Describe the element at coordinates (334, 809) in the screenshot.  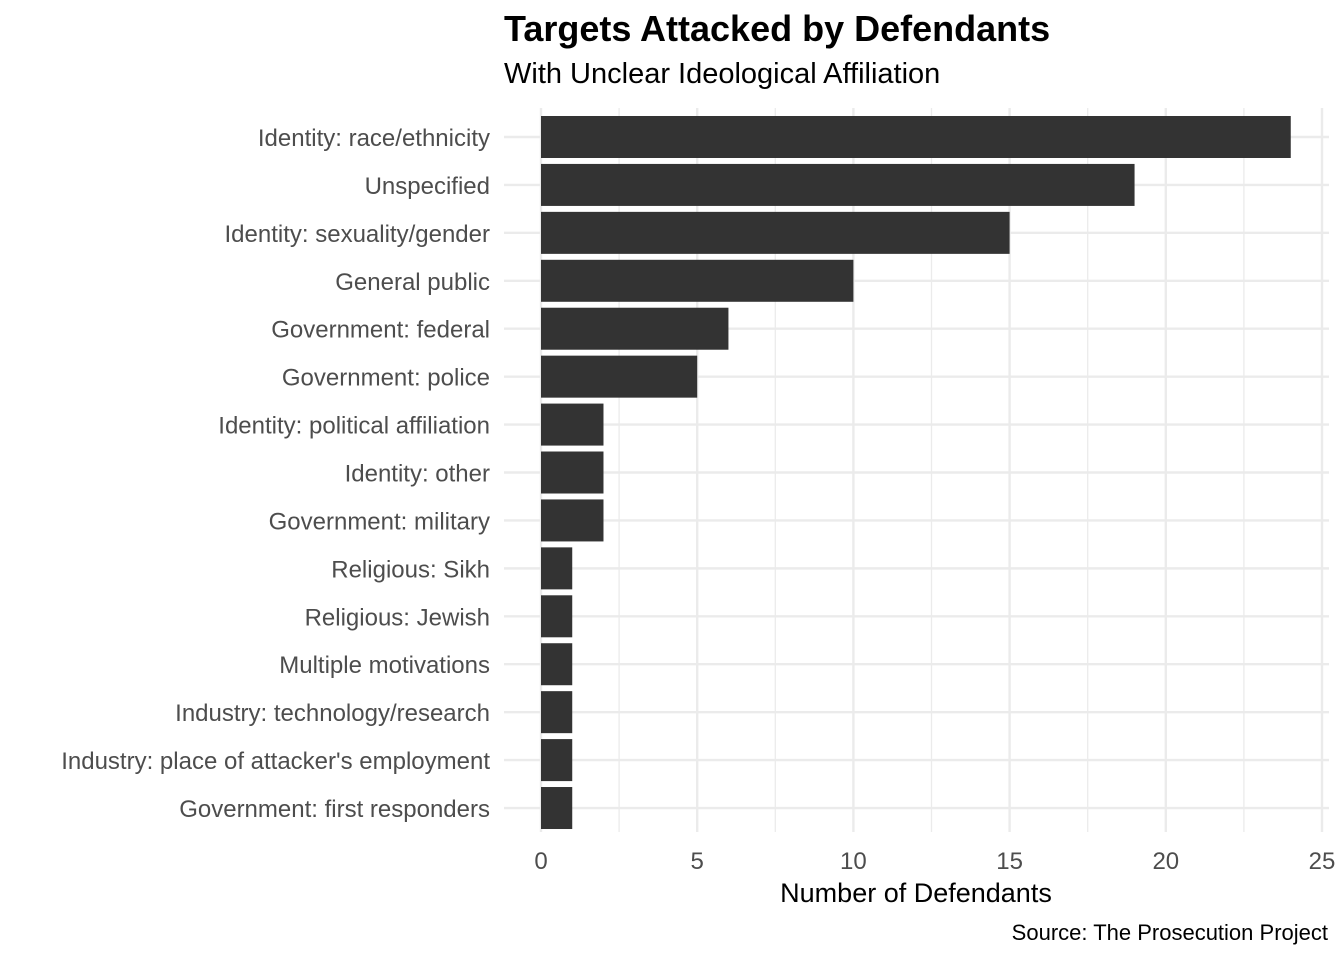
I see `category-label: Government: first responders` at that location.